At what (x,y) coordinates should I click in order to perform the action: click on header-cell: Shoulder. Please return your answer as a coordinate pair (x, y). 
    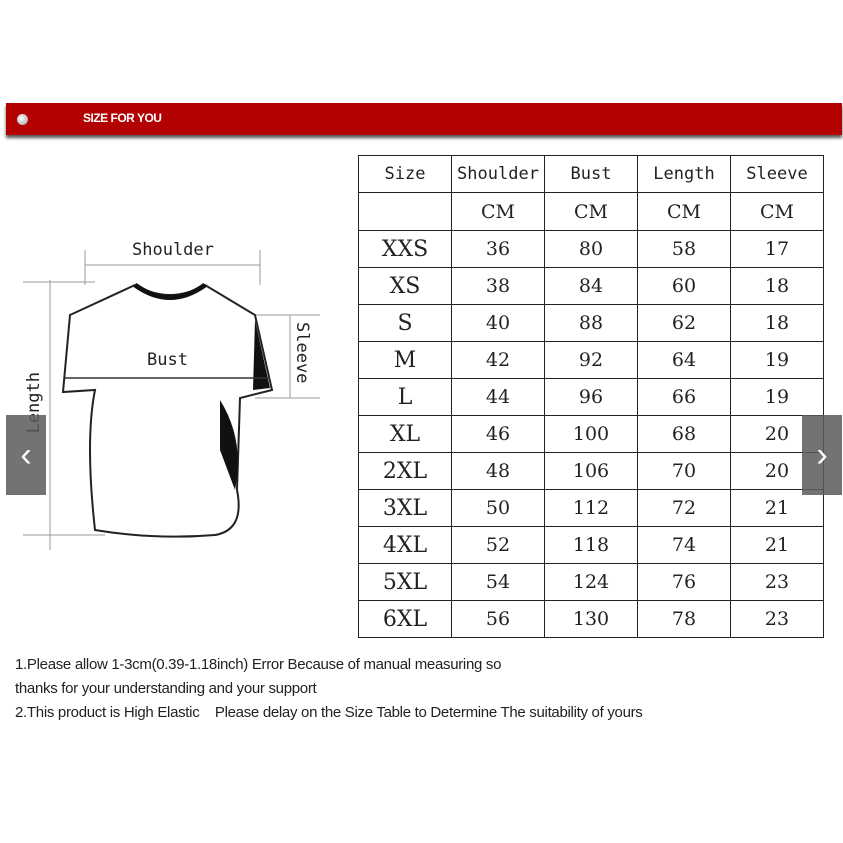
    Looking at the image, I should click on (498, 174).